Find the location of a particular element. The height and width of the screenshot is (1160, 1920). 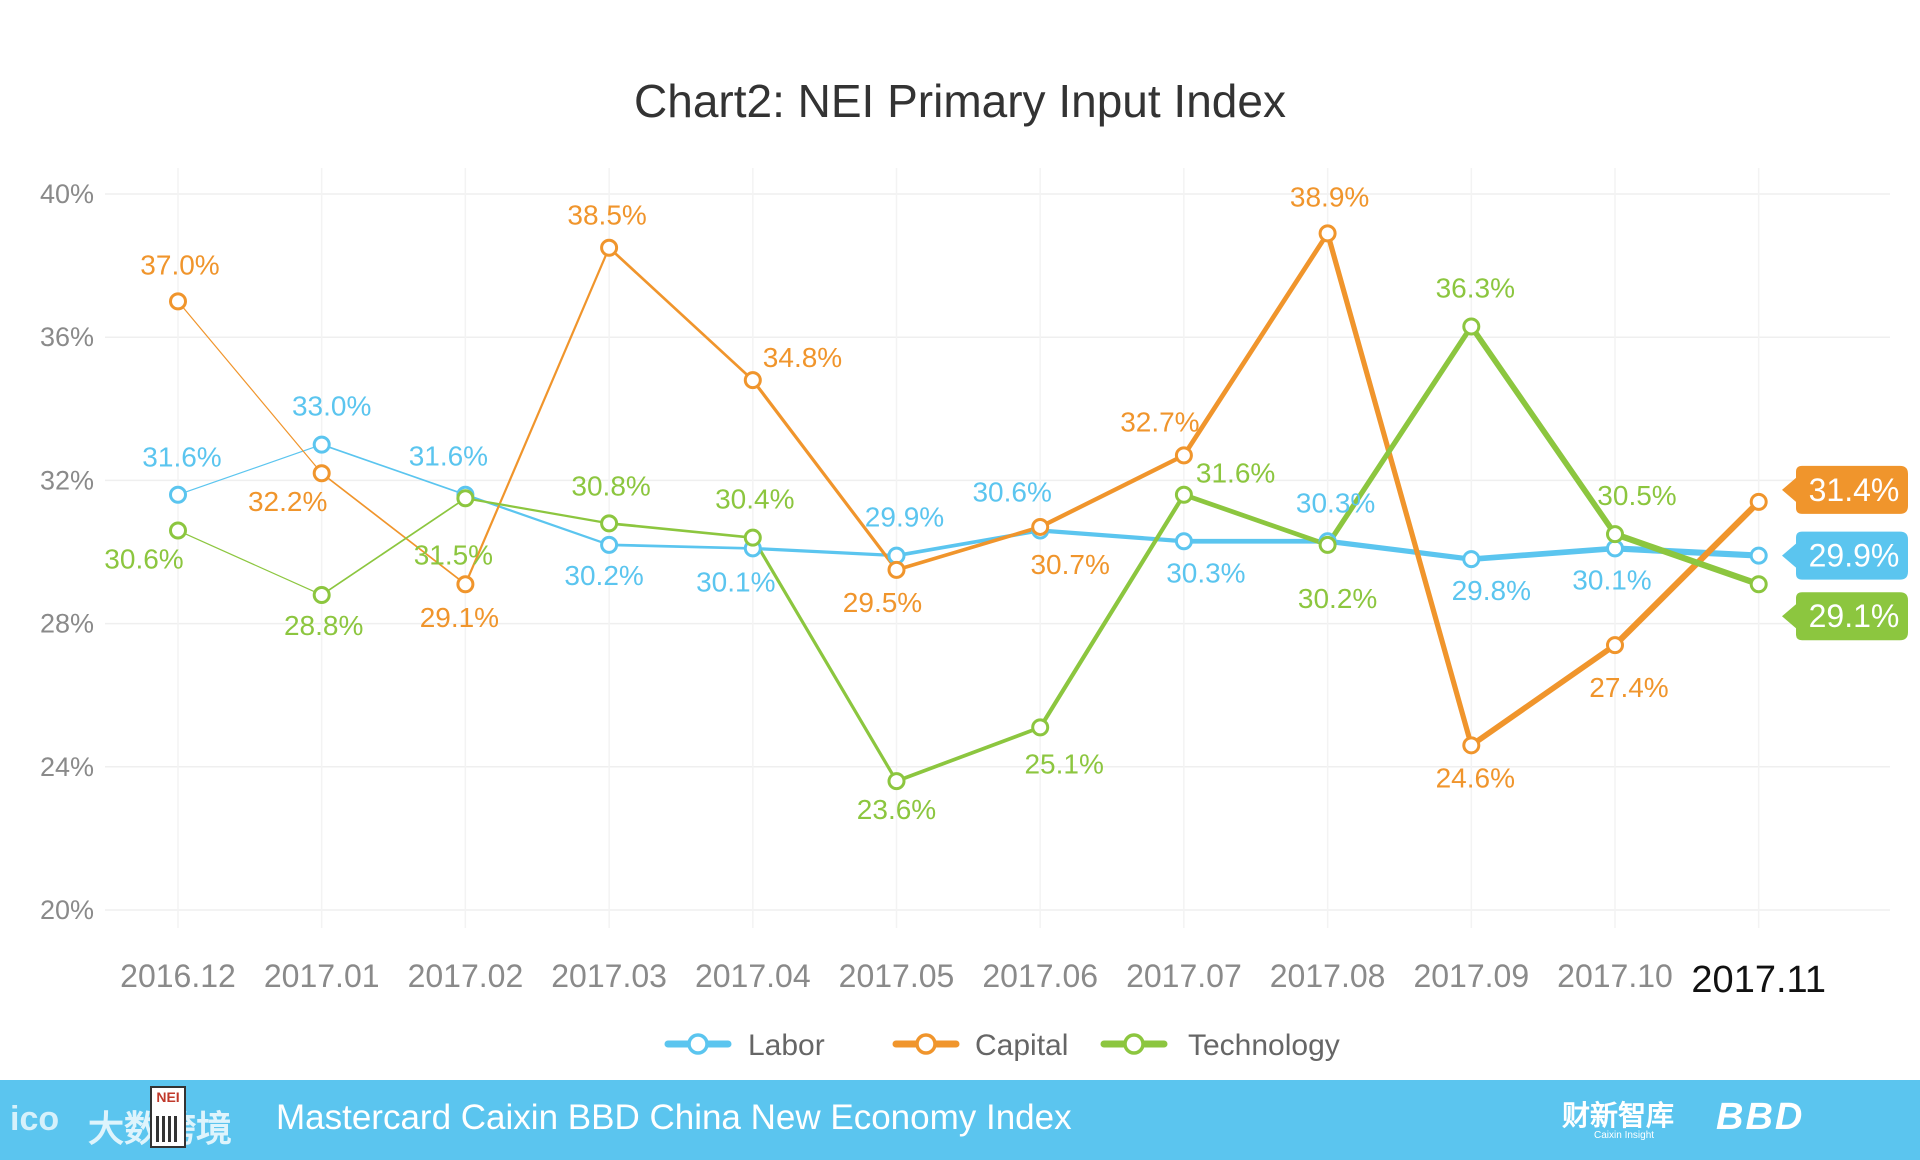

data-label-technology: 30.2% is located at coordinates (1337, 598).